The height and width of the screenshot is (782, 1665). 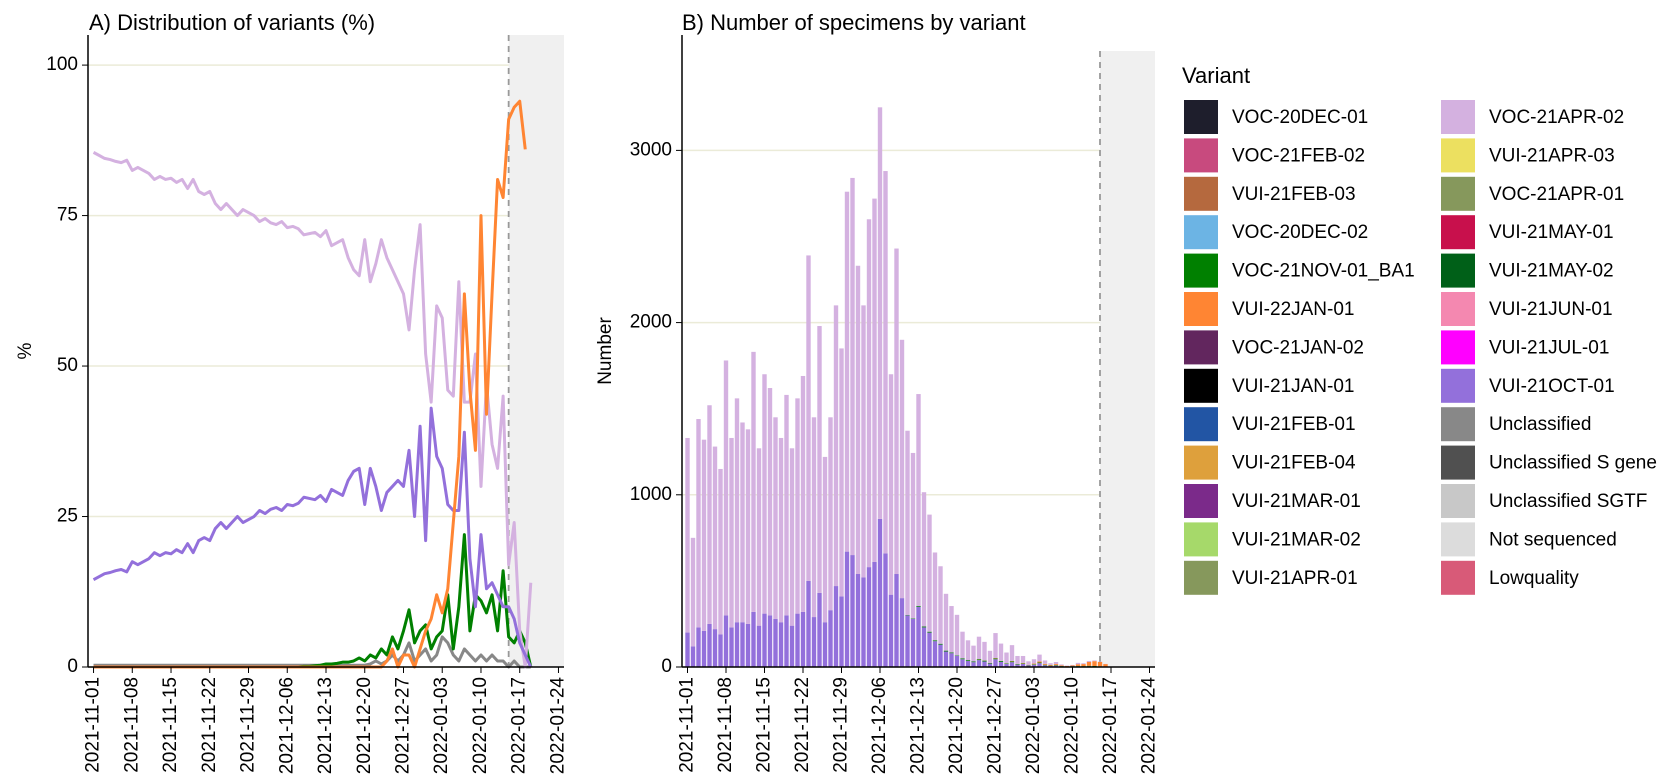 What do you see at coordinates (1556, 194) in the screenshot?
I see `legend-label: VOC-21APR-01` at bounding box center [1556, 194].